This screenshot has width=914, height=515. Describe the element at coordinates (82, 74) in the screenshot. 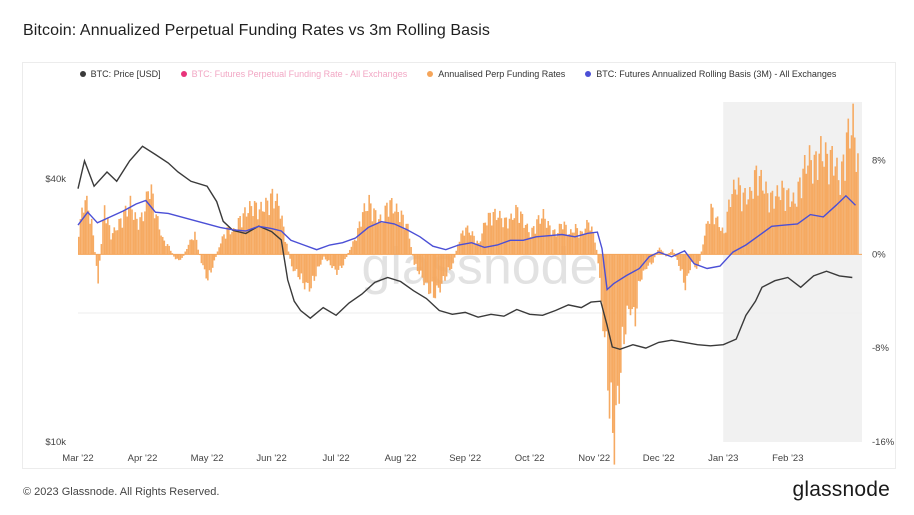

I see `legend-swatch-price` at that location.